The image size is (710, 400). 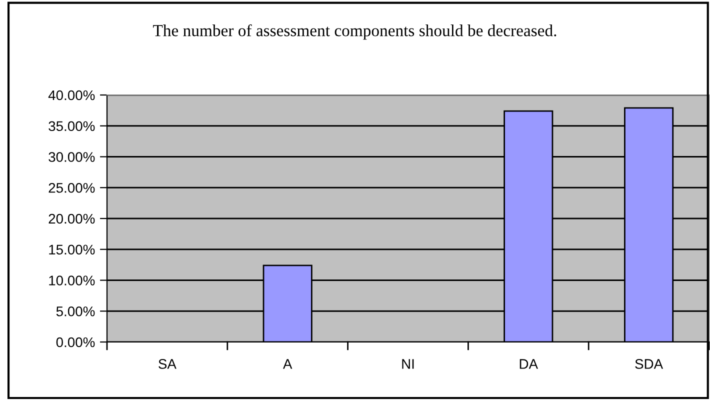 I want to click on y-tick-label: 40.00%, so click(x=71, y=95).